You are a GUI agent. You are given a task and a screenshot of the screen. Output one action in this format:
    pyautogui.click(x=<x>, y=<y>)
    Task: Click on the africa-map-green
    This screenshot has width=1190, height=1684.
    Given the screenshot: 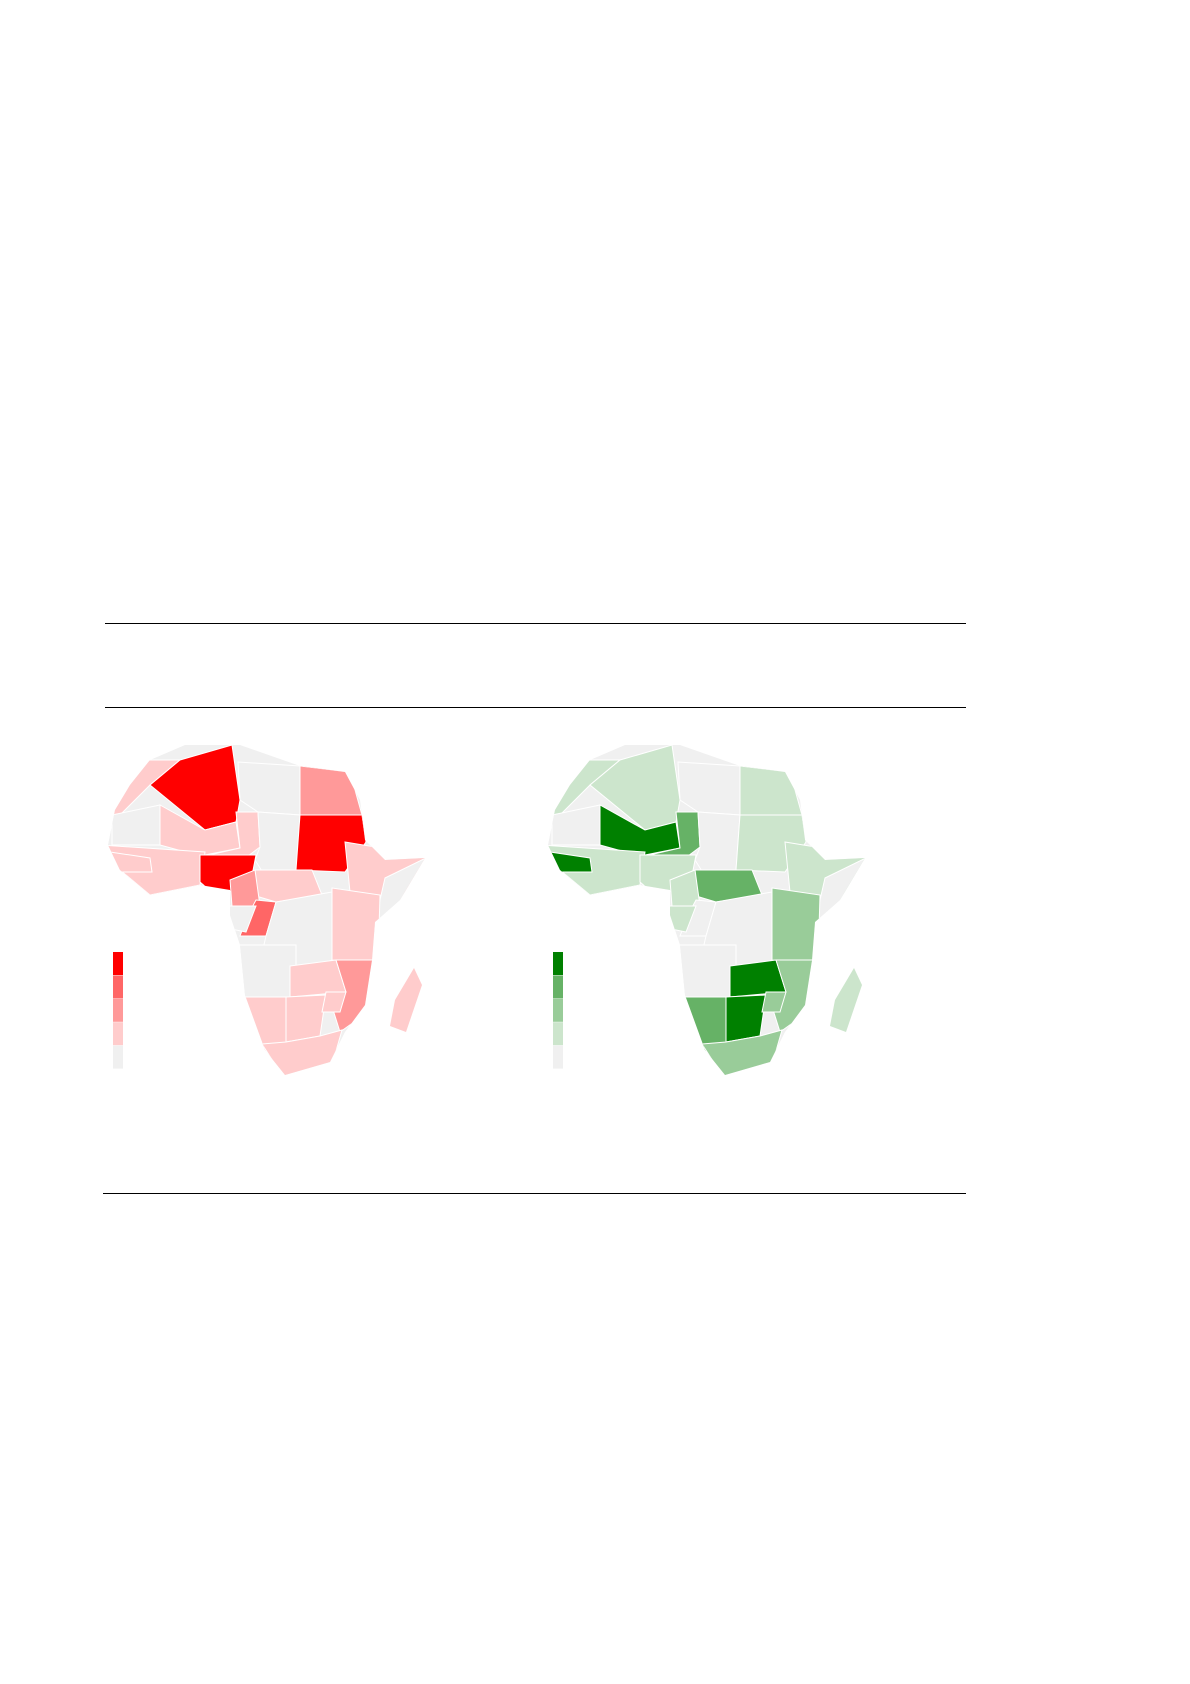 What is the action you would take?
    pyautogui.click(x=706, y=910)
    